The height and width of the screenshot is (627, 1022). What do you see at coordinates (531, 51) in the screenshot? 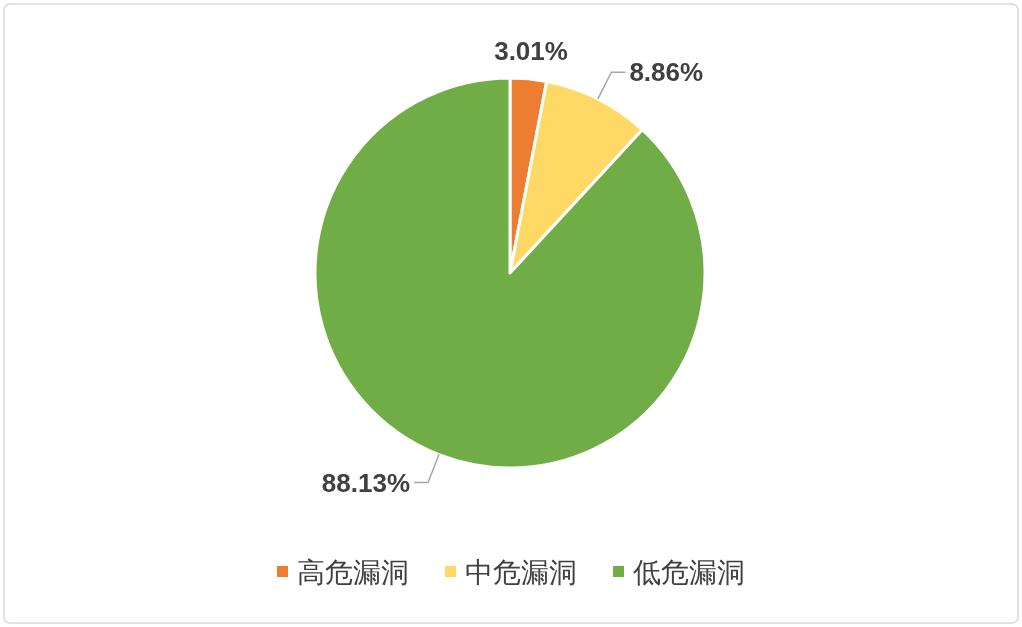
I see `data-label: 3.01%` at bounding box center [531, 51].